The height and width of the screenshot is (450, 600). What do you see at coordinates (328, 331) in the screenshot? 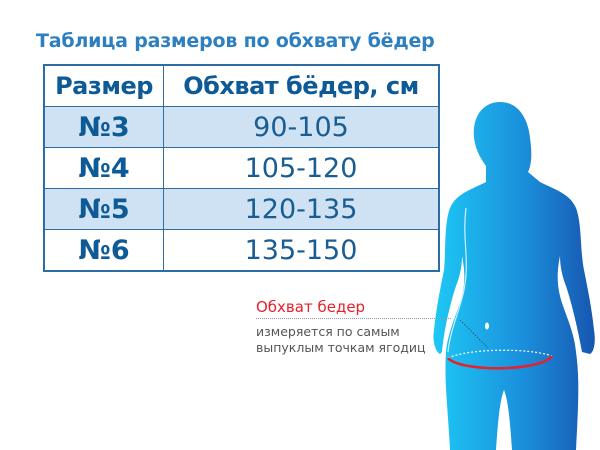
I see `annotation-line-1: измеряется по самым` at bounding box center [328, 331].